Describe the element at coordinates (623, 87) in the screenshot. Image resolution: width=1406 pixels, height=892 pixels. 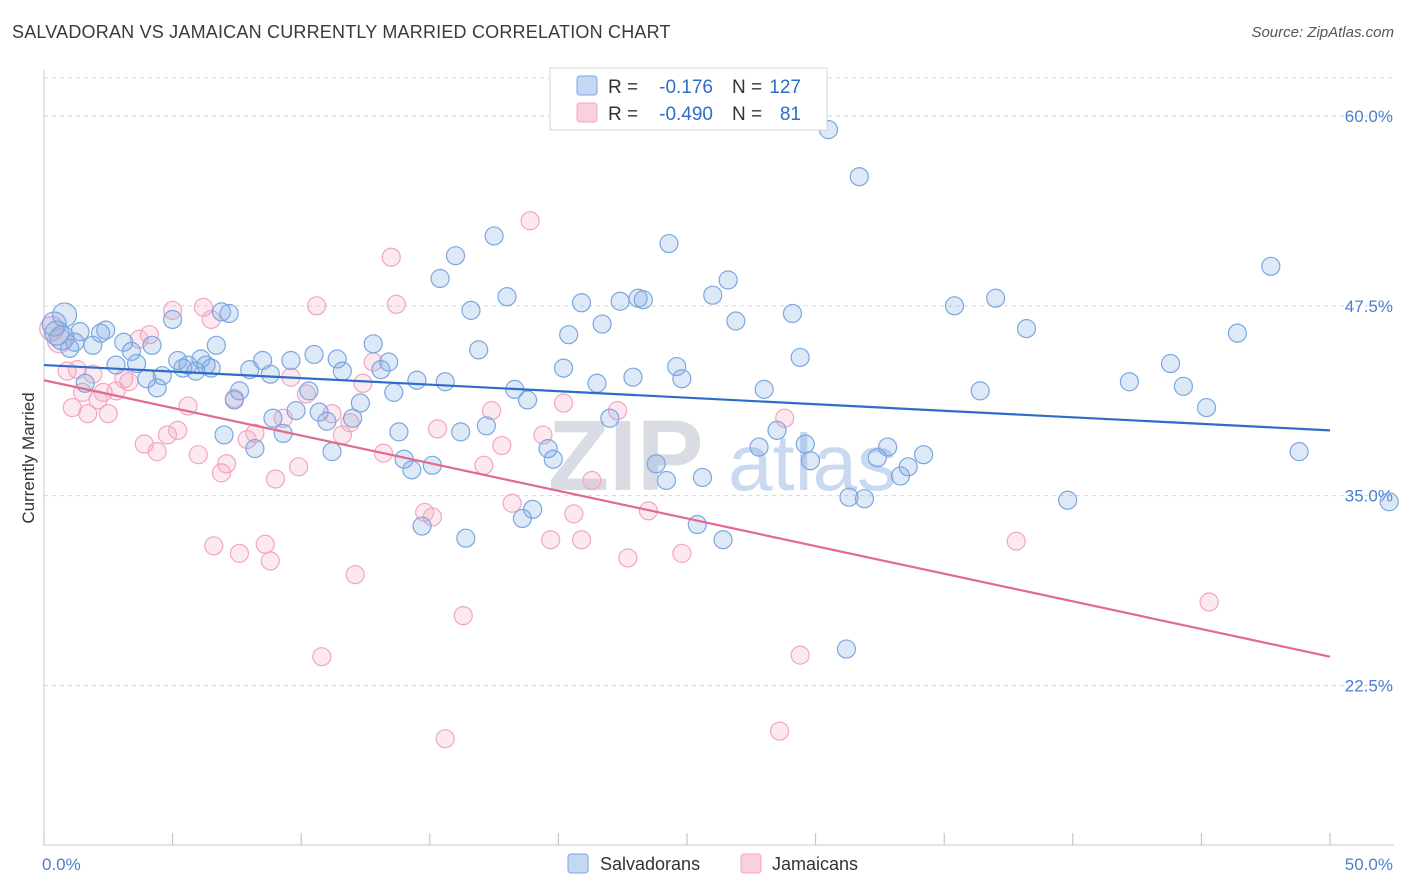
I see `stats-r-label-1: R =` at that location.